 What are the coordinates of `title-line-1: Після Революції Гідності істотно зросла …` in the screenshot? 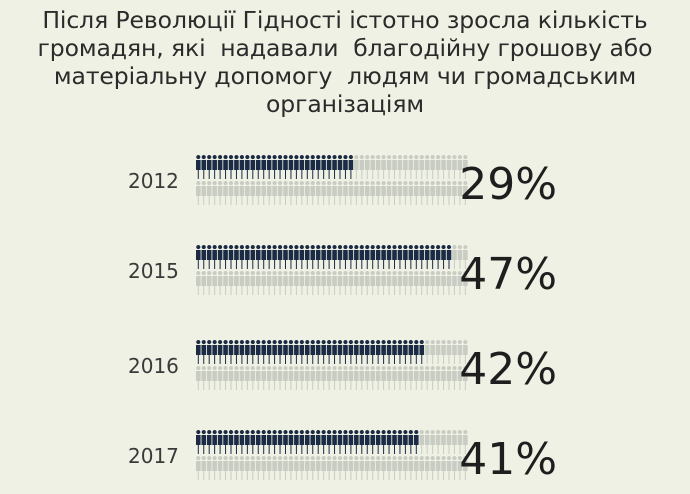 It's located at (345, 20).